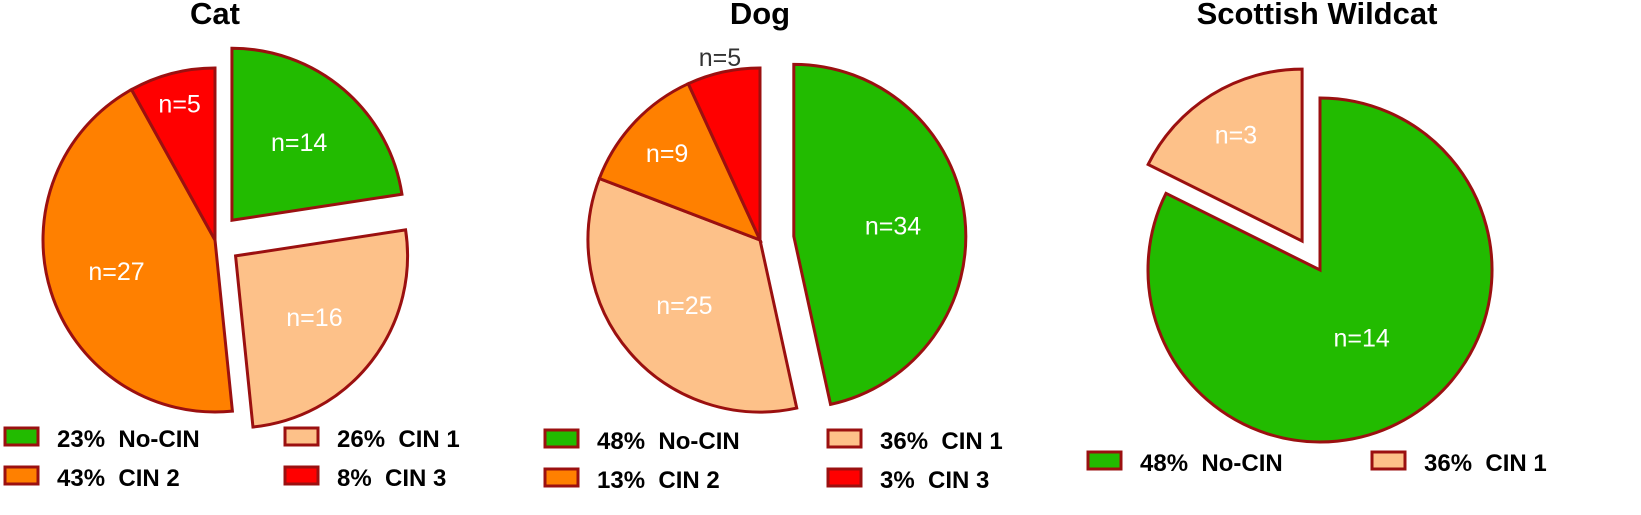 Image resolution: width=1641 pixels, height=515 pixels. I want to click on legend-label-cin2: 13% CIN 2, so click(658, 480).